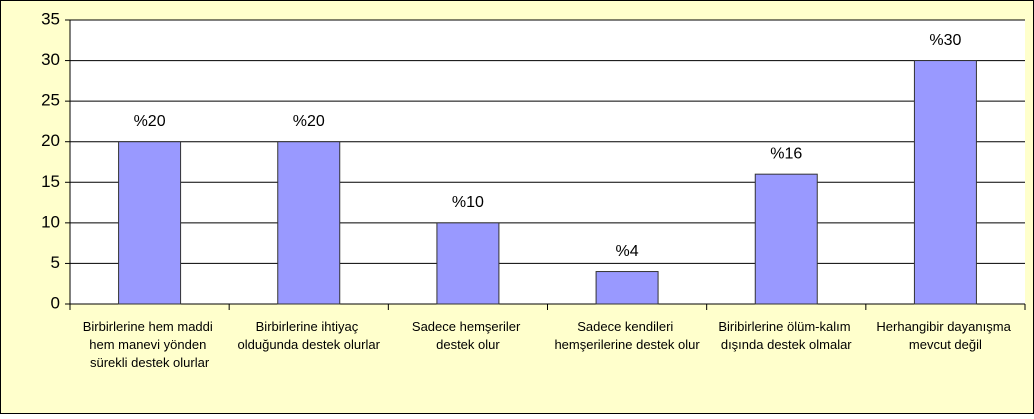  I want to click on value-label: %4, so click(627, 251).